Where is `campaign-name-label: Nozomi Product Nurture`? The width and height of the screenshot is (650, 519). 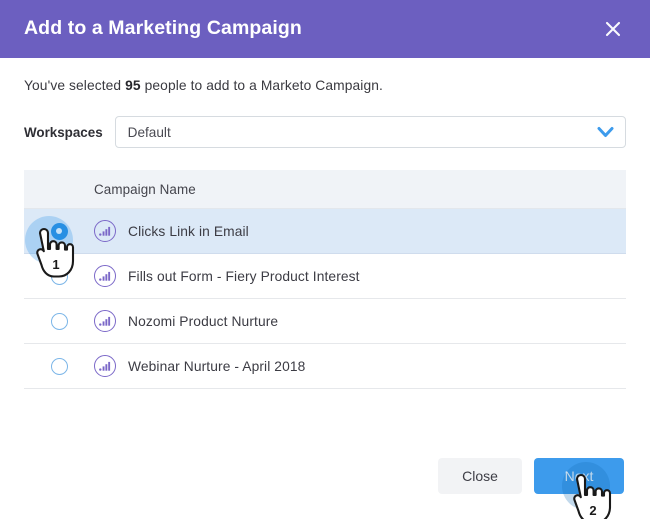
campaign-name-label: Nozomi Product Nurture is located at coordinates (203, 321).